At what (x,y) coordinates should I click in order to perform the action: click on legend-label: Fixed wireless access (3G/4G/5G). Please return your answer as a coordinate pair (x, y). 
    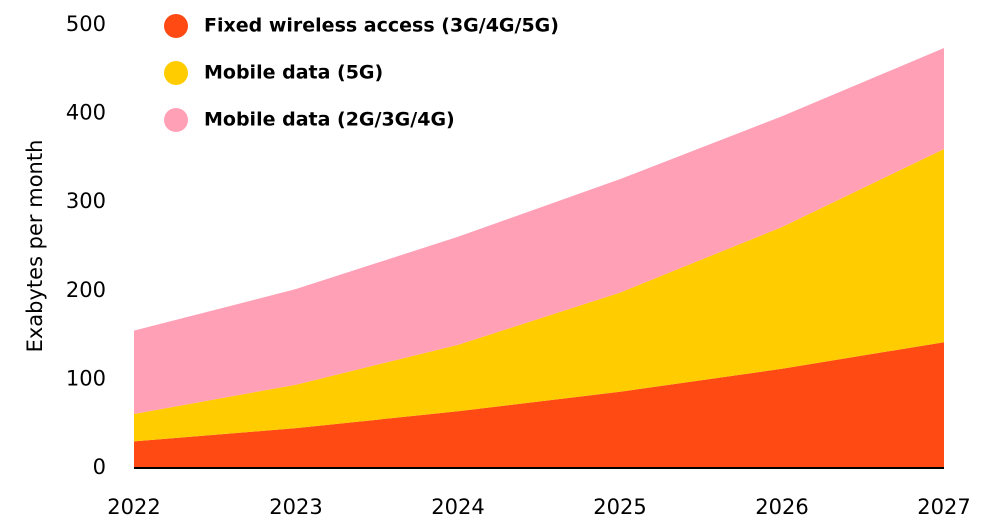
    Looking at the image, I should click on (381, 26).